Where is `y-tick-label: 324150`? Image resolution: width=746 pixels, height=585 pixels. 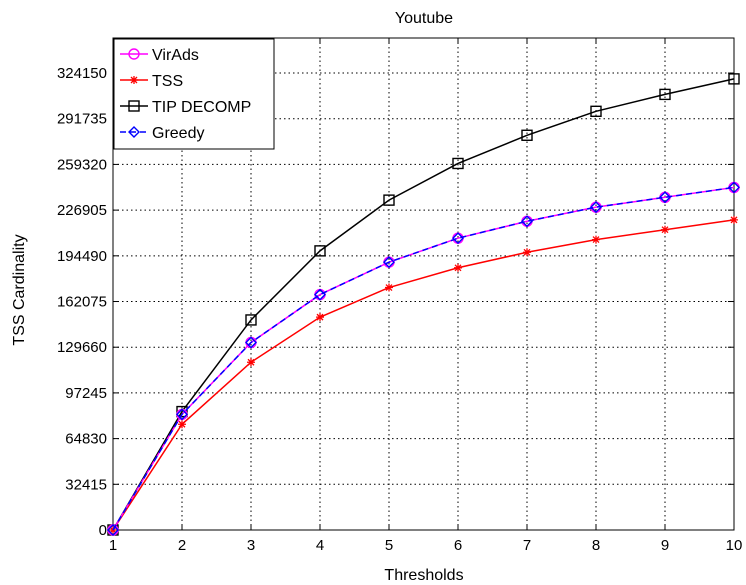 y-tick-label: 324150 is located at coordinates (82, 73).